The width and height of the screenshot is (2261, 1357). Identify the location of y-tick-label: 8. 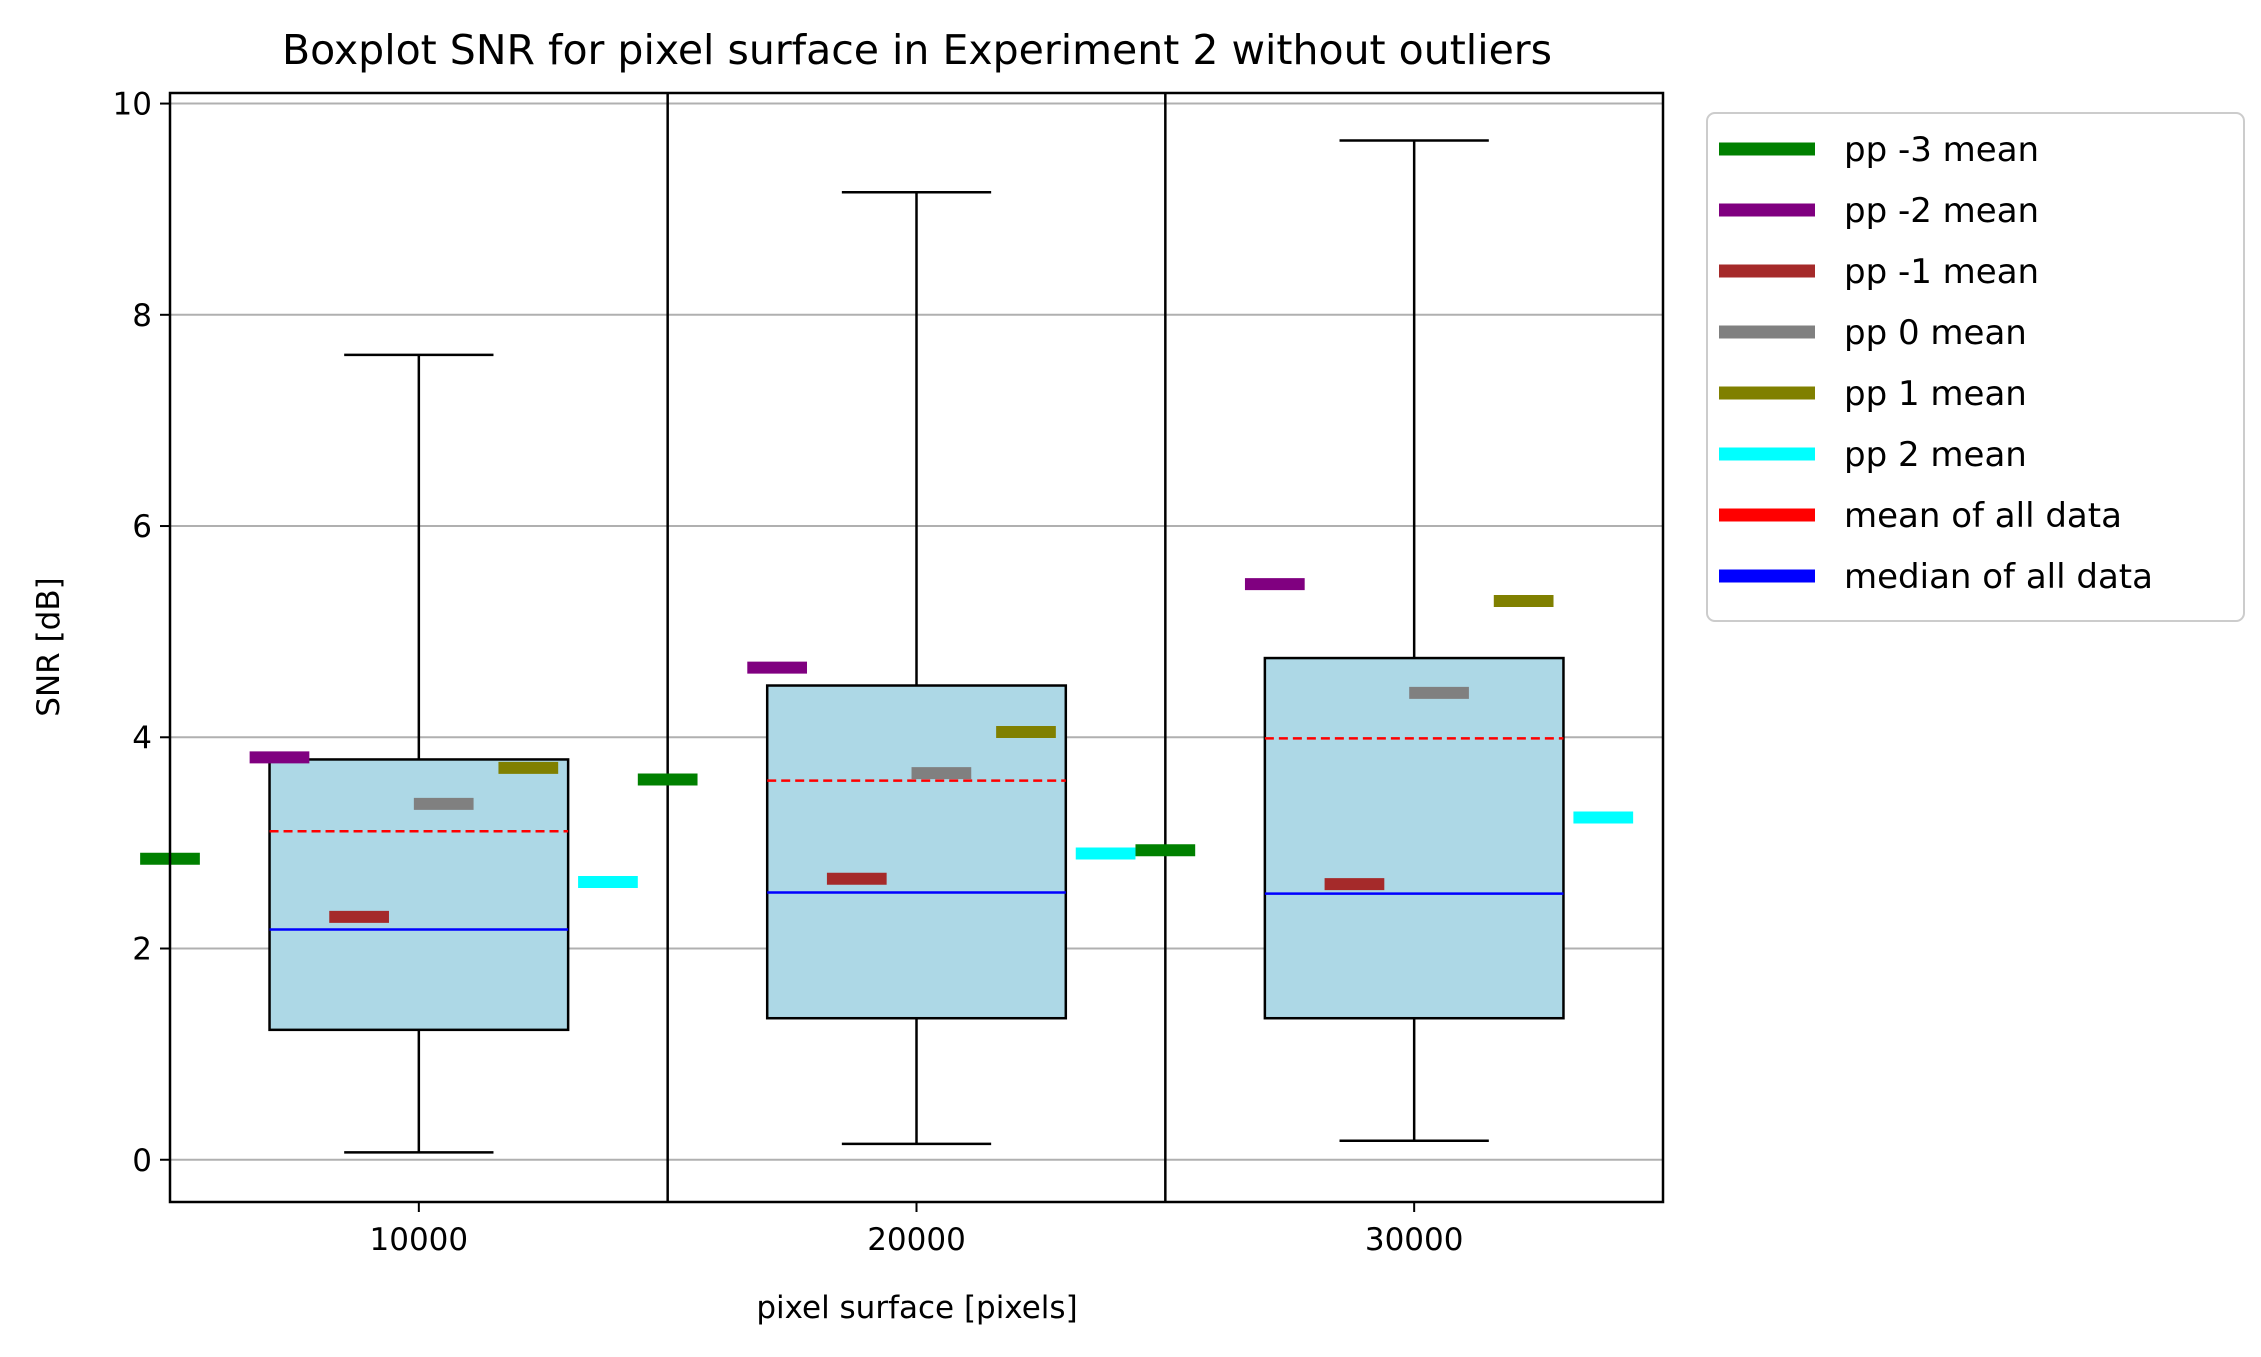
(142, 316).